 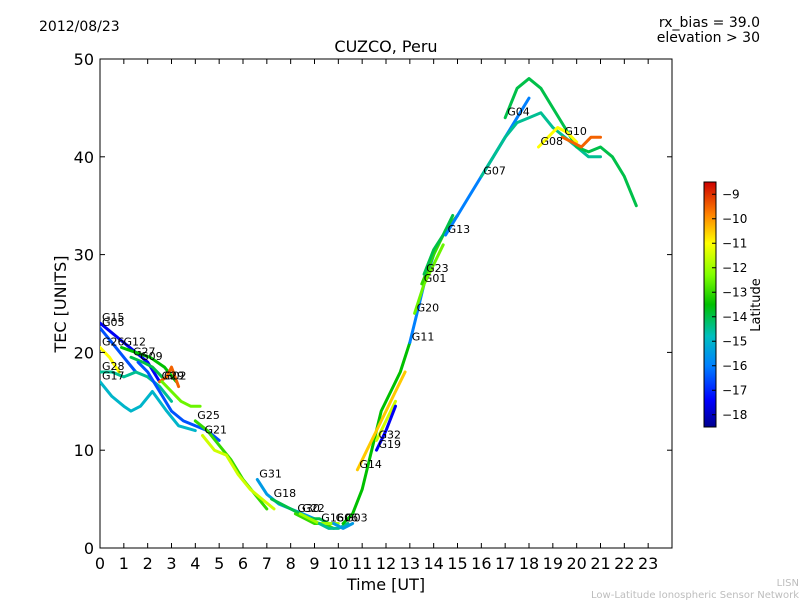 What do you see at coordinates (136, 386) in the screenshot?
I see `series-g28` at bounding box center [136, 386].